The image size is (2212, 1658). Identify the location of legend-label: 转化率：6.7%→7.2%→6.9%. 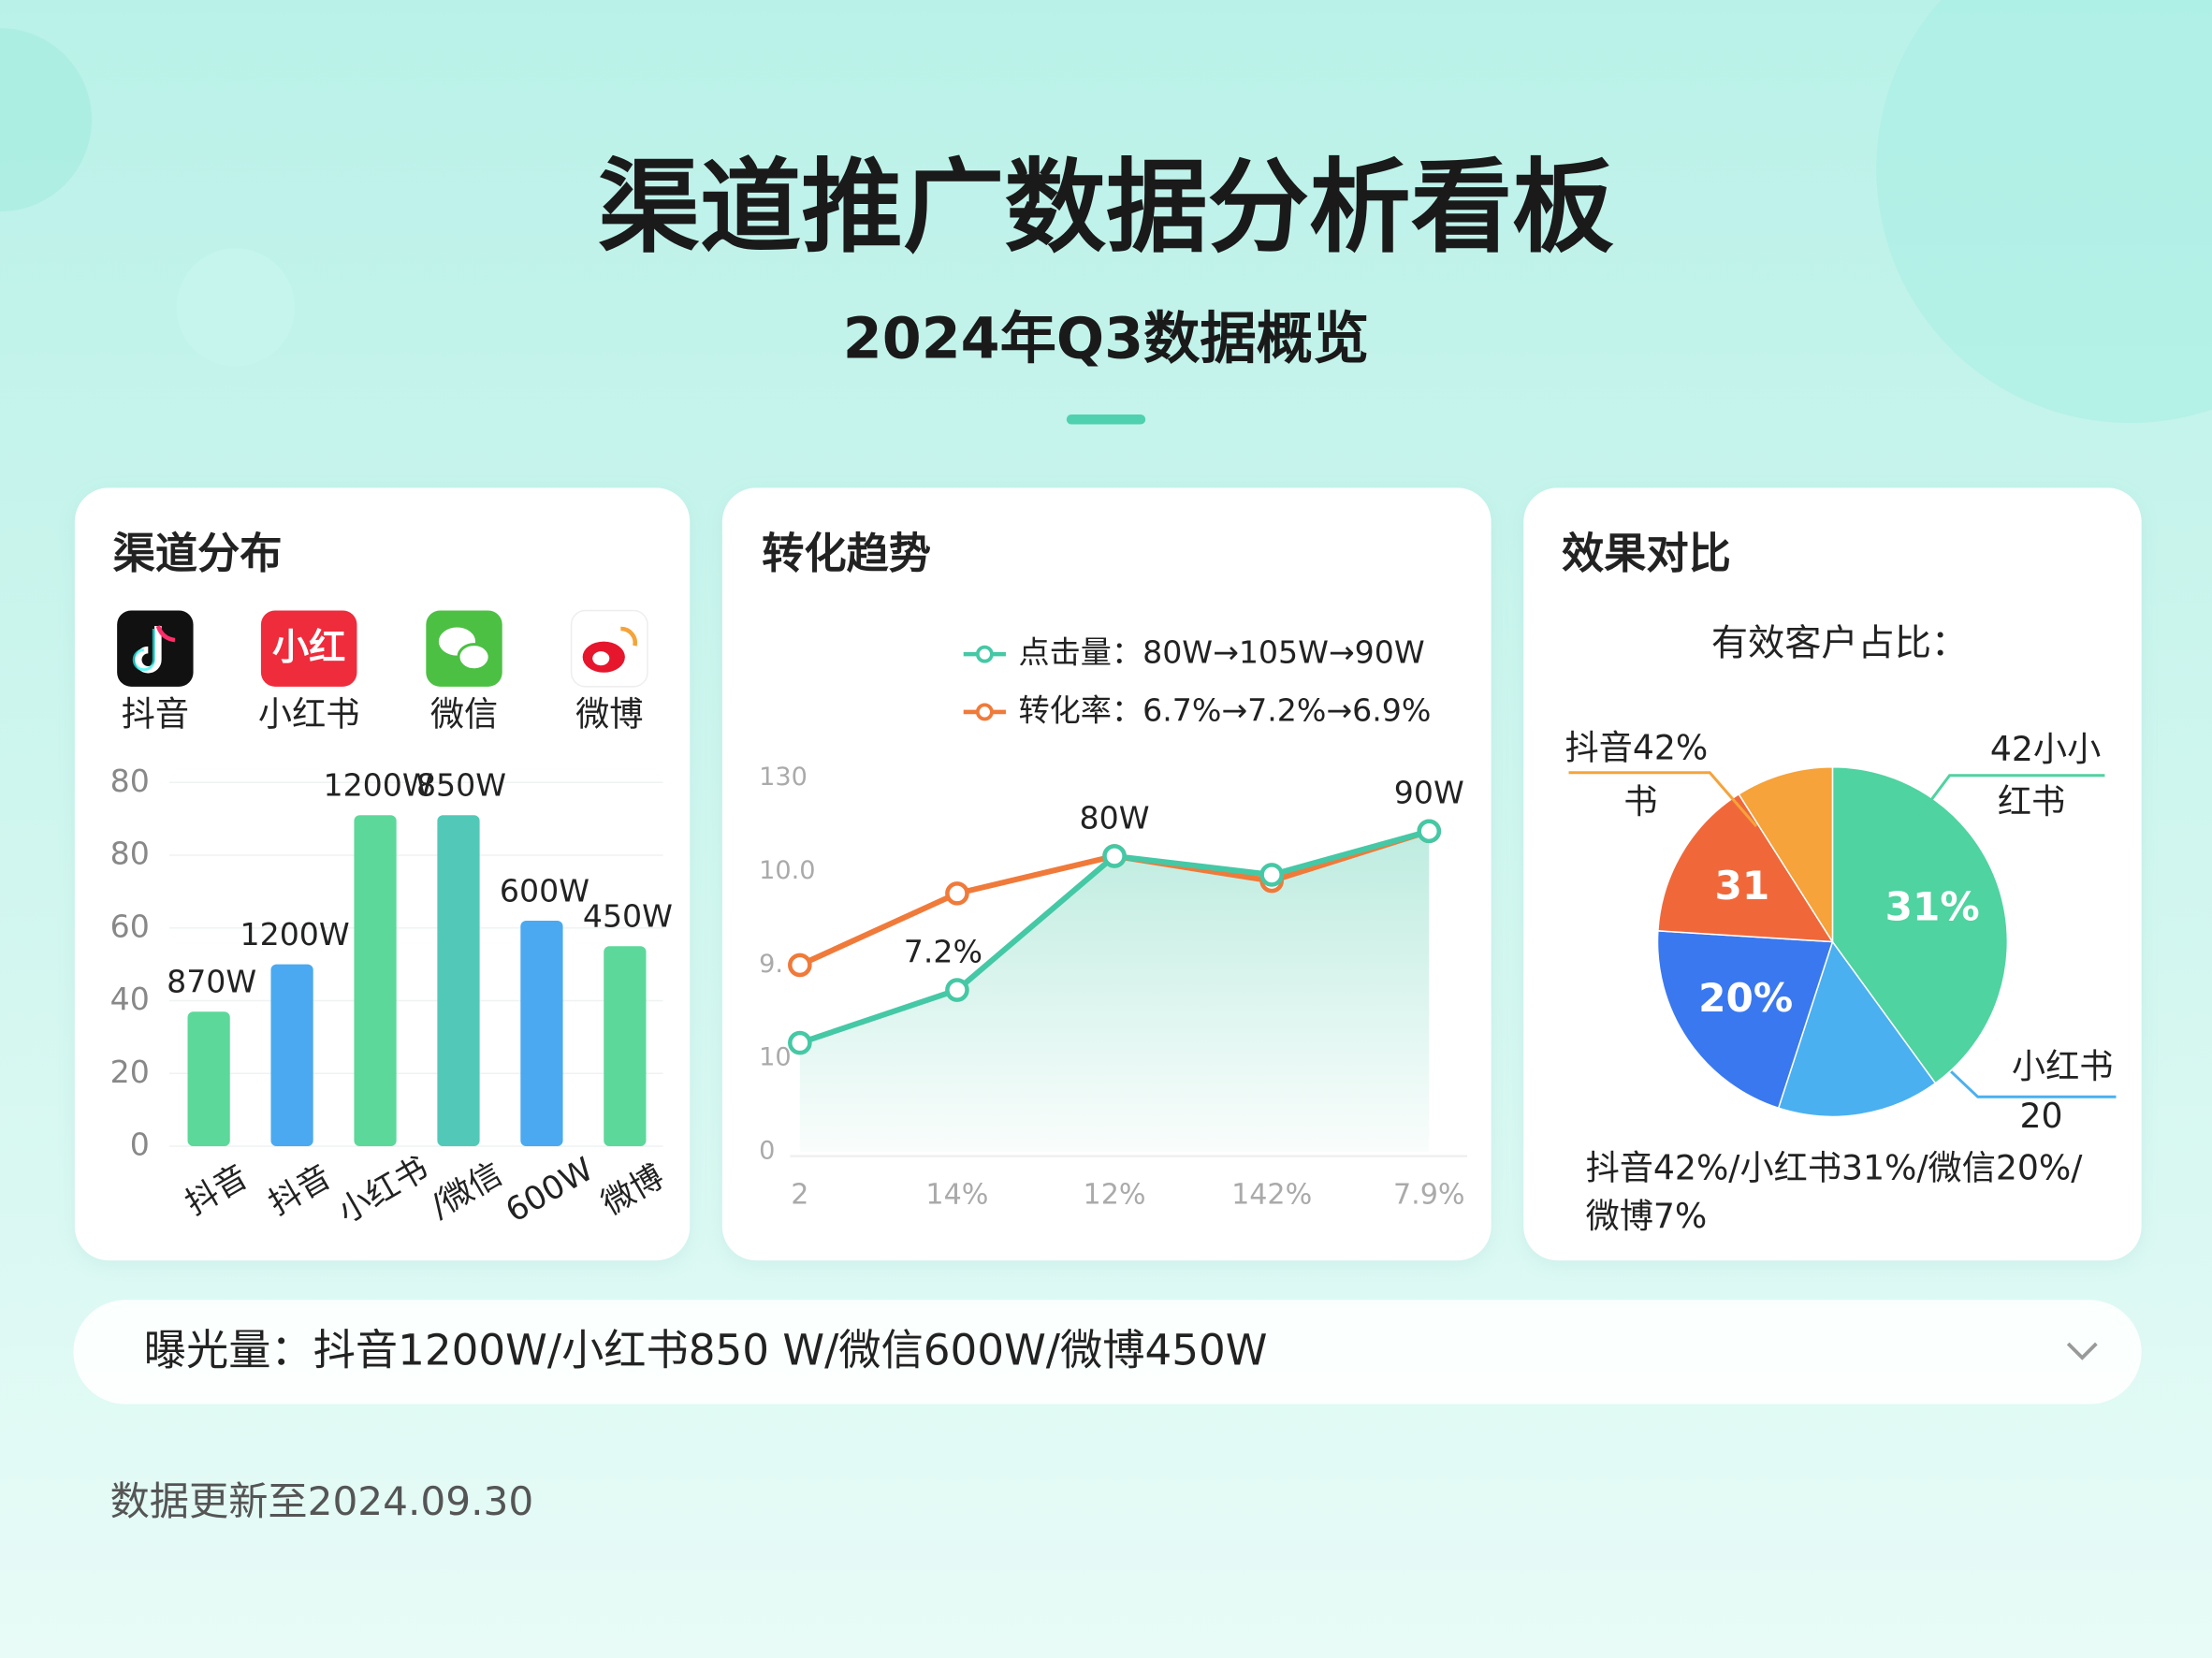
(1225, 709).